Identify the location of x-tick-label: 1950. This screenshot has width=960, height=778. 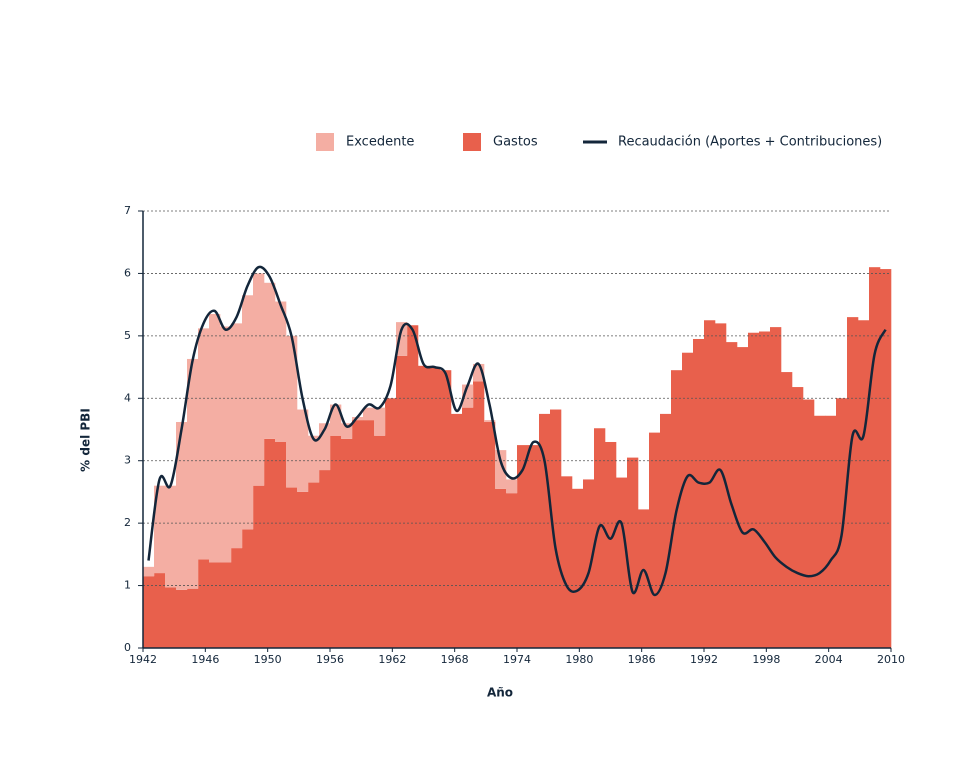
(268, 659).